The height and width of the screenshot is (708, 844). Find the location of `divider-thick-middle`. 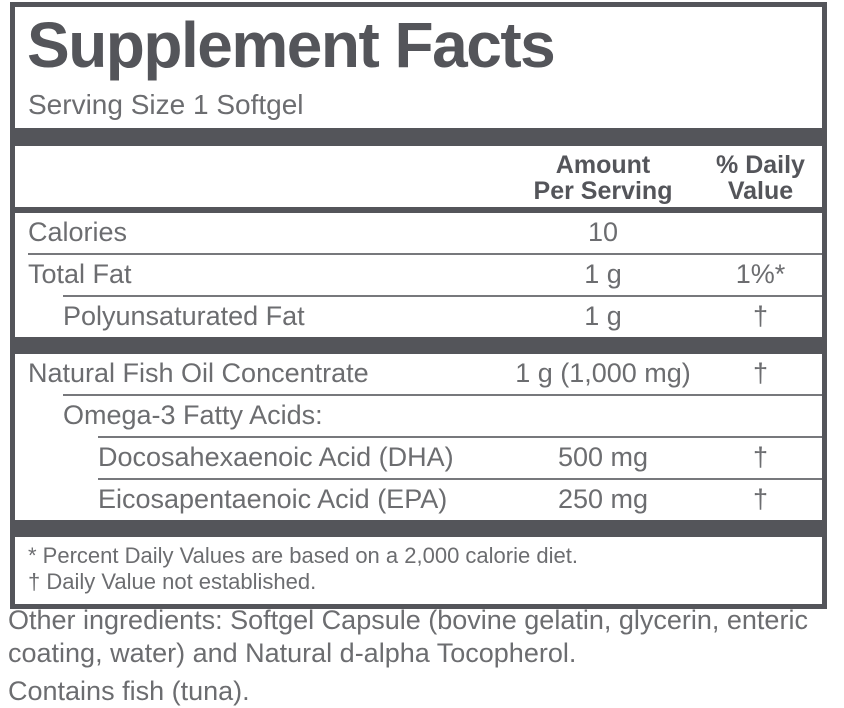

divider-thick-middle is located at coordinates (418, 345).